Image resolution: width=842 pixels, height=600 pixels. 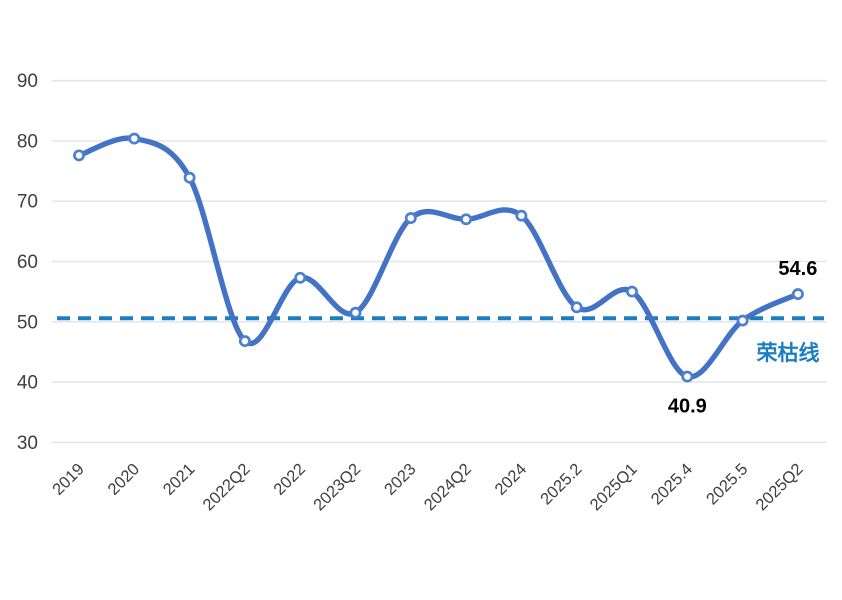 What do you see at coordinates (797, 269) in the screenshot?
I see `data-point-value-label: 54.6` at bounding box center [797, 269].